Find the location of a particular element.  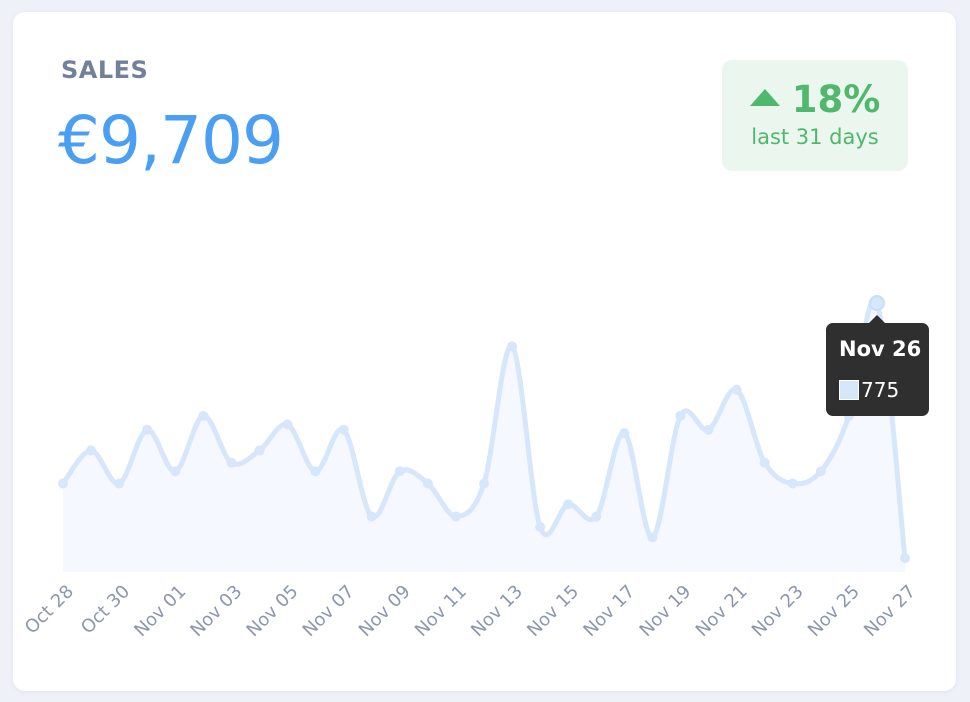

x-tick-label: Nov 19 is located at coordinates (666, 611).